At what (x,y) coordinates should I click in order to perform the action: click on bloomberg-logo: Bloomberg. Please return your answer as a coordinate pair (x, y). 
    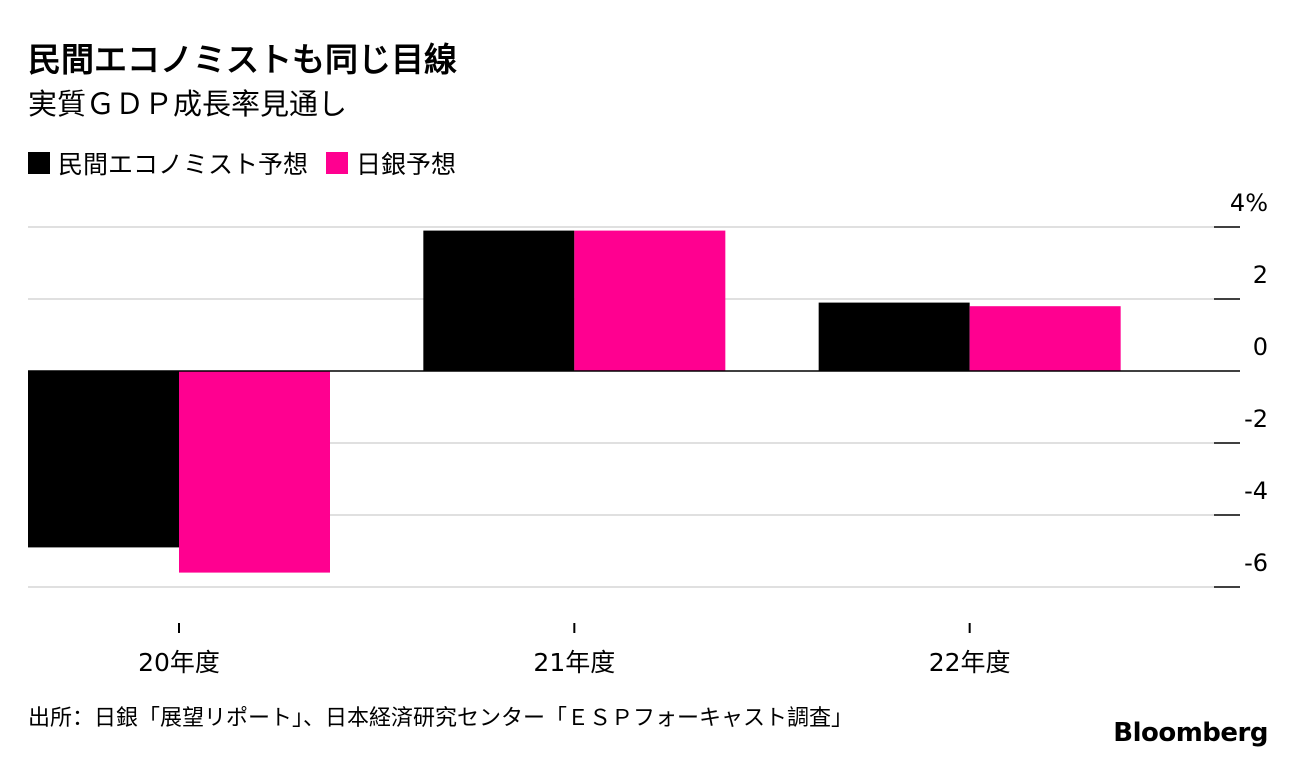
    Looking at the image, I should click on (1190, 733).